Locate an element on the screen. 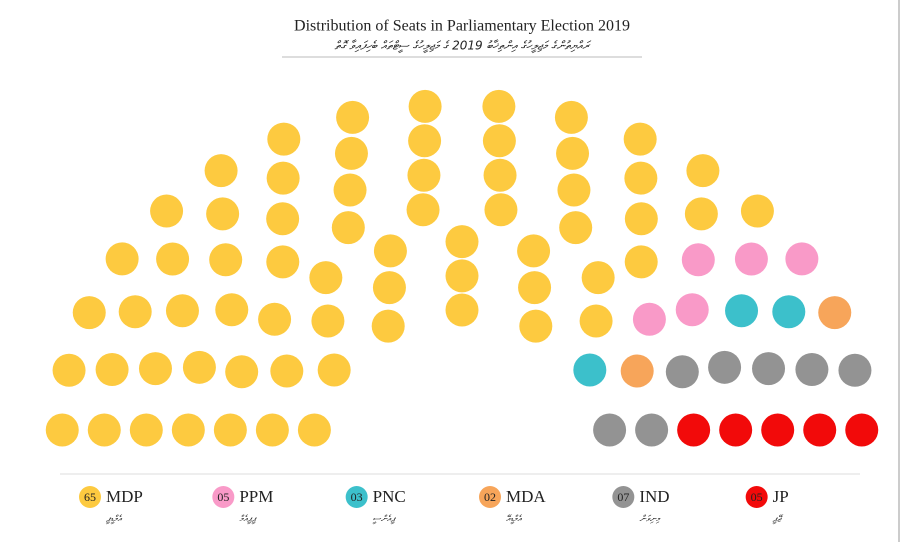 Image resolution: width=908 pixels, height=542 pixels. legend-local-label: އެމްޑީއޭ is located at coordinates (514, 519).